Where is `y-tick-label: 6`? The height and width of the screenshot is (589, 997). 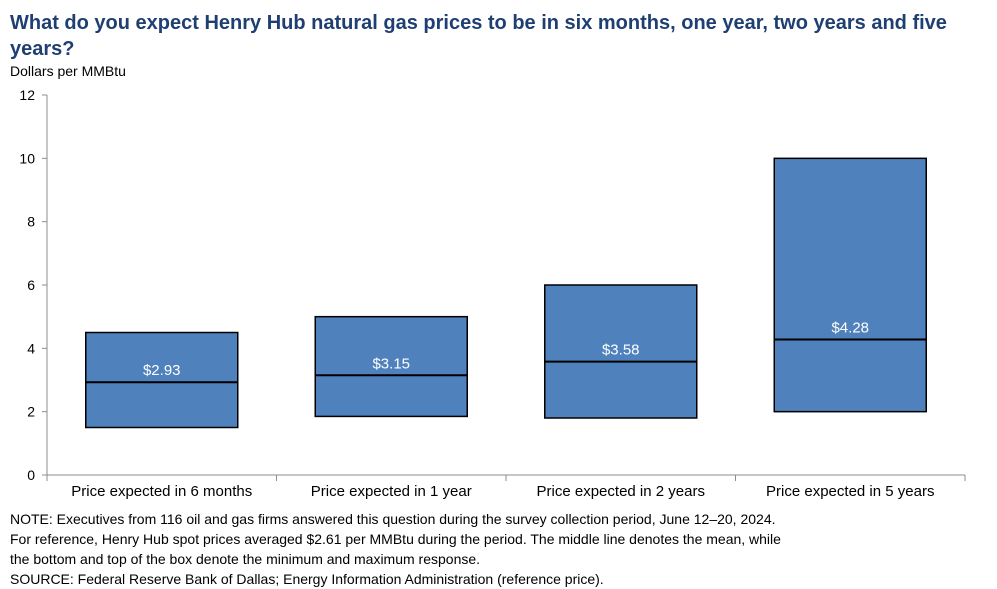 y-tick-label: 6 is located at coordinates (31, 285).